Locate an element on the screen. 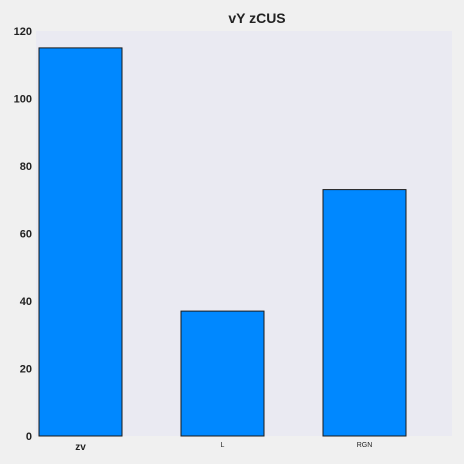 This screenshot has height=464, width=464. bar-L is located at coordinates (222, 373).